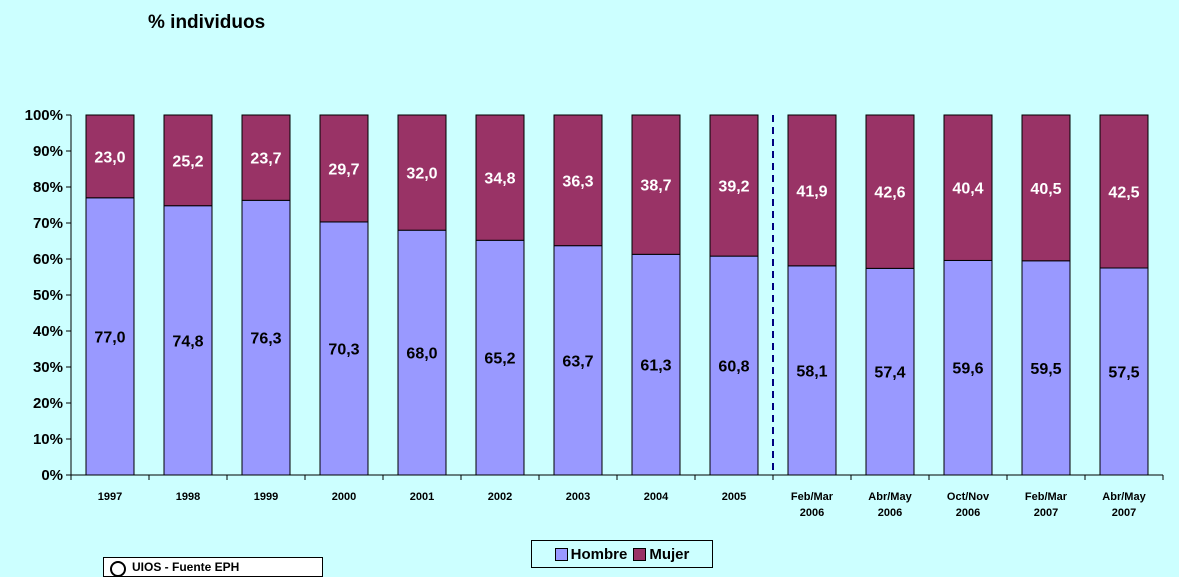 The height and width of the screenshot is (577, 1179). What do you see at coordinates (890, 505) in the screenshot?
I see `x-tick-label: Abr/May 2006` at bounding box center [890, 505].